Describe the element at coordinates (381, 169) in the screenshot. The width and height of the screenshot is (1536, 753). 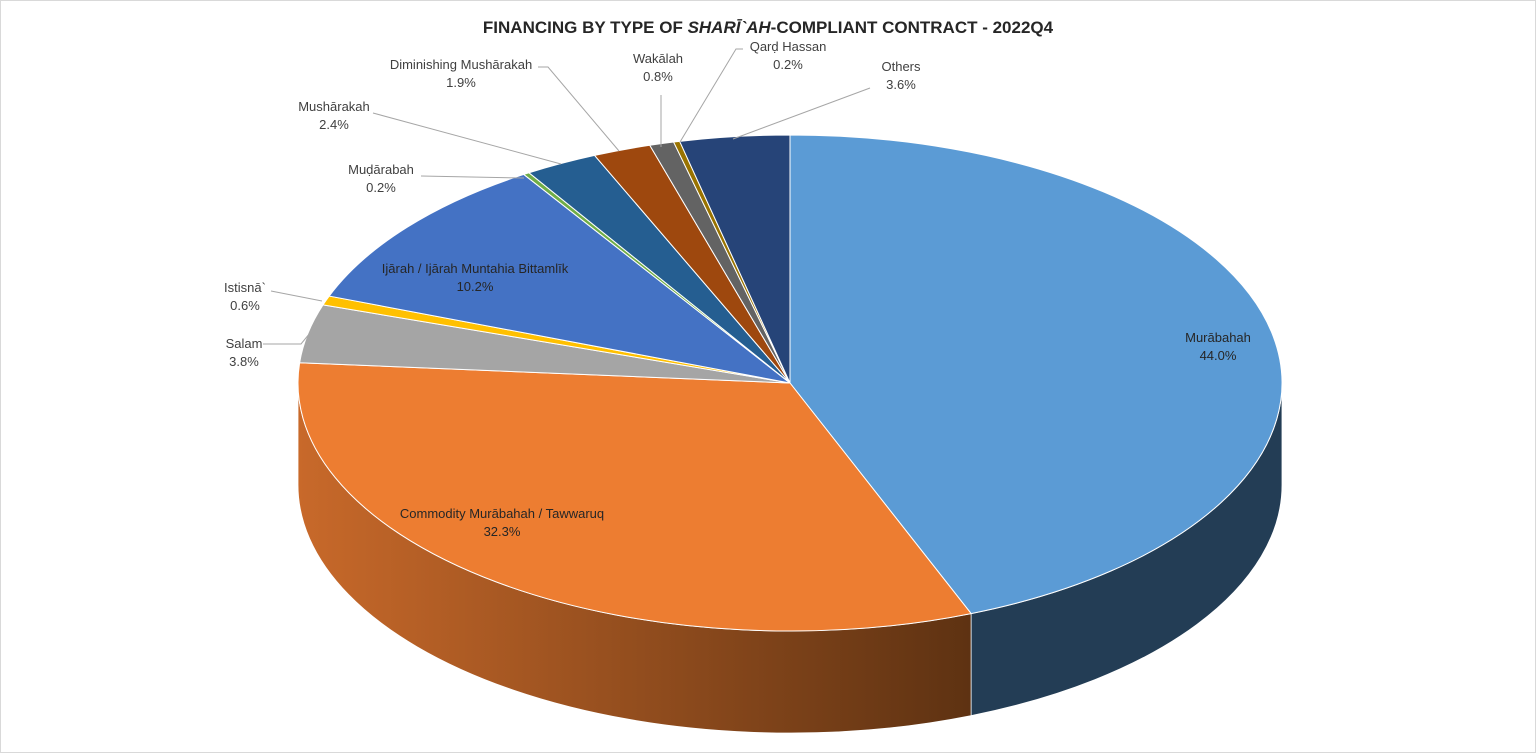
I see `slice-label-mudarabah: Muḍārabah` at that location.